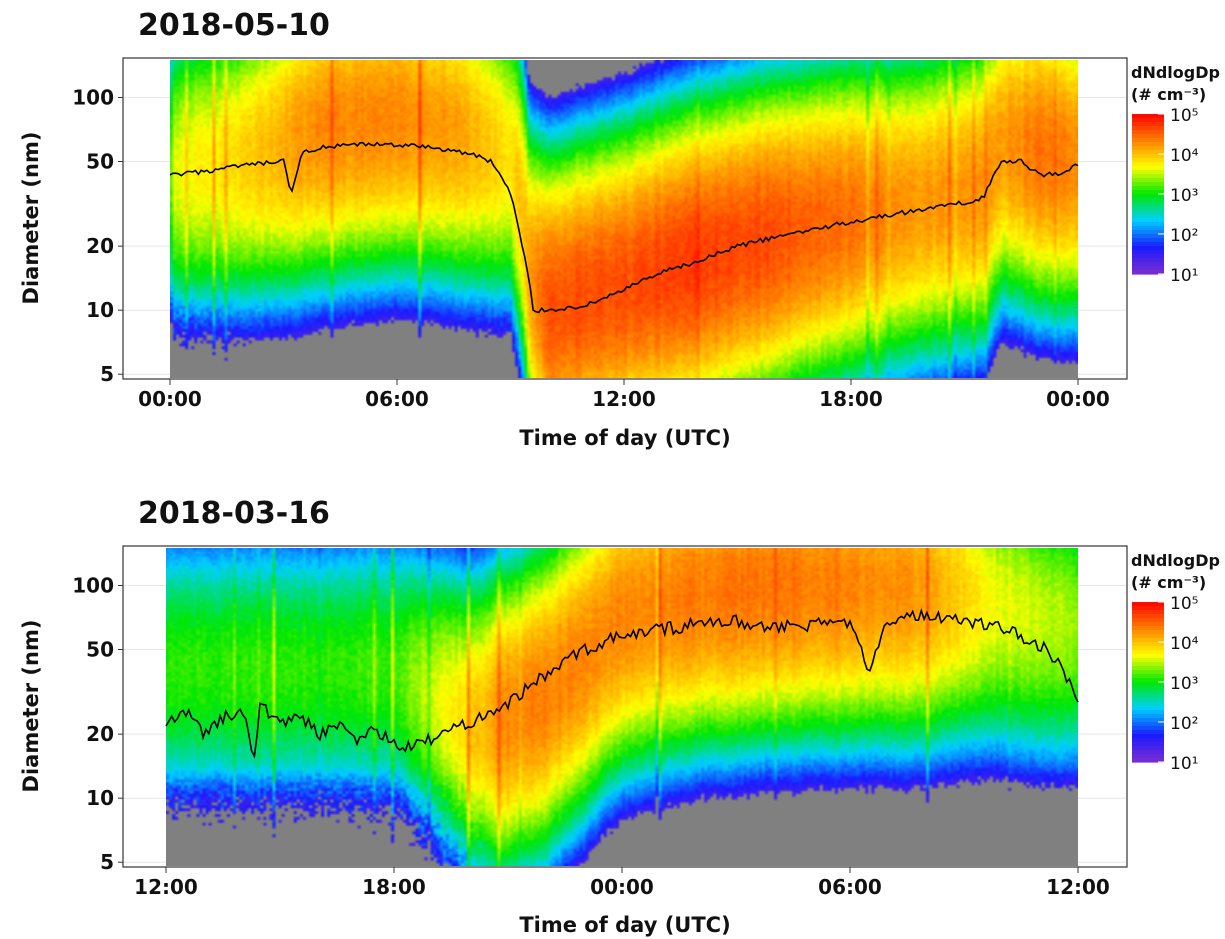 The width and height of the screenshot is (1225, 939). Describe the element at coordinates (1184, 684) in the screenshot. I see `colorbar-tick-label: 10³` at that location.